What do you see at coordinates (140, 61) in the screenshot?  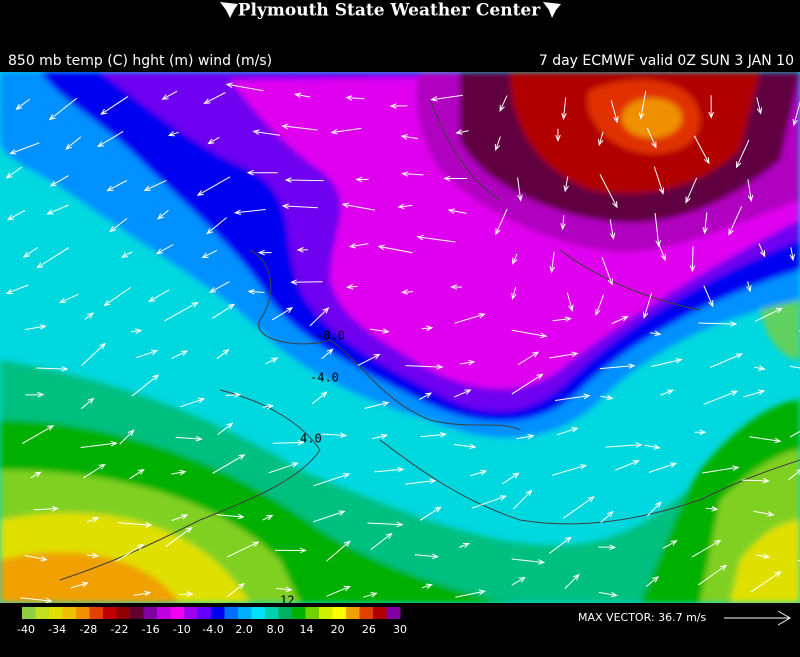 I see `map-title-left: 850 mb temp (C) hght (m) wind (m/s)` at bounding box center [140, 61].